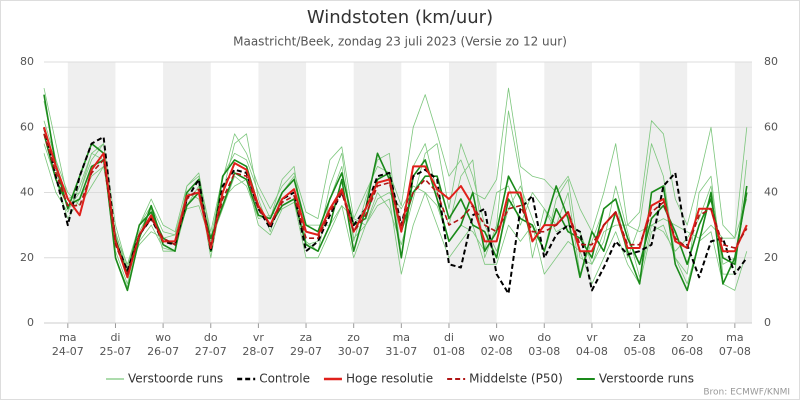 The width and height of the screenshot is (800, 400). What do you see at coordinates (30, 322) in the screenshot?
I see `y-tick-label: 0` at bounding box center [30, 322].